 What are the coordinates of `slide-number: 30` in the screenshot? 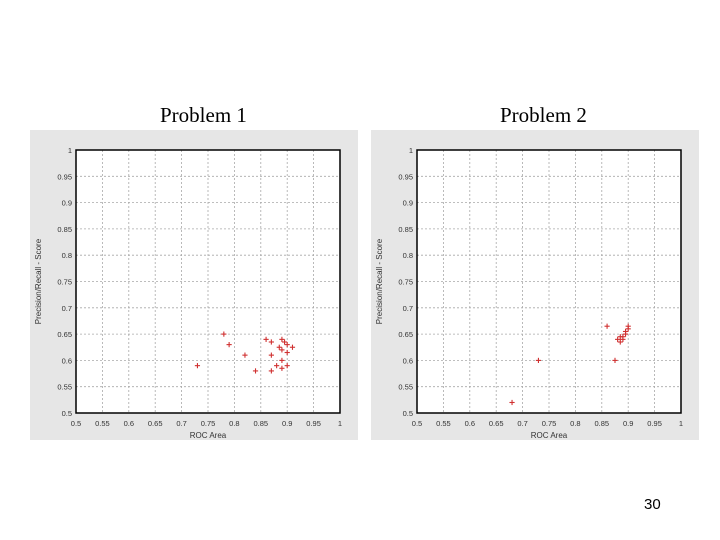 It's located at (652, 504).